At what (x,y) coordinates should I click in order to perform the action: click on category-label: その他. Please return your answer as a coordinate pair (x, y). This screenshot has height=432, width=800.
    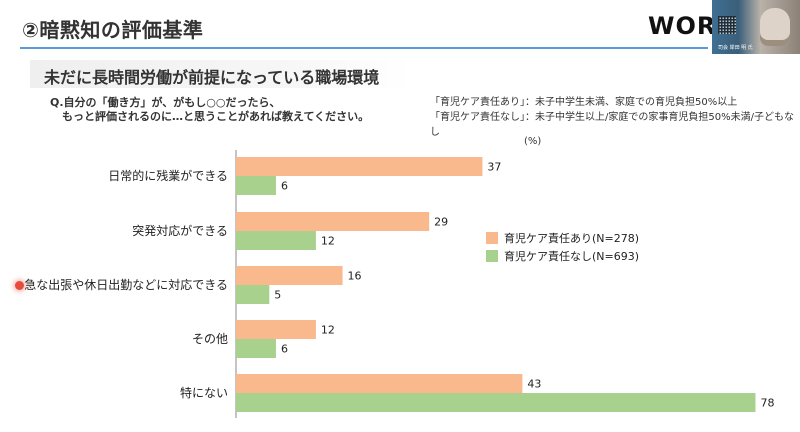
    Looking at the image, I should click on (210, 339).